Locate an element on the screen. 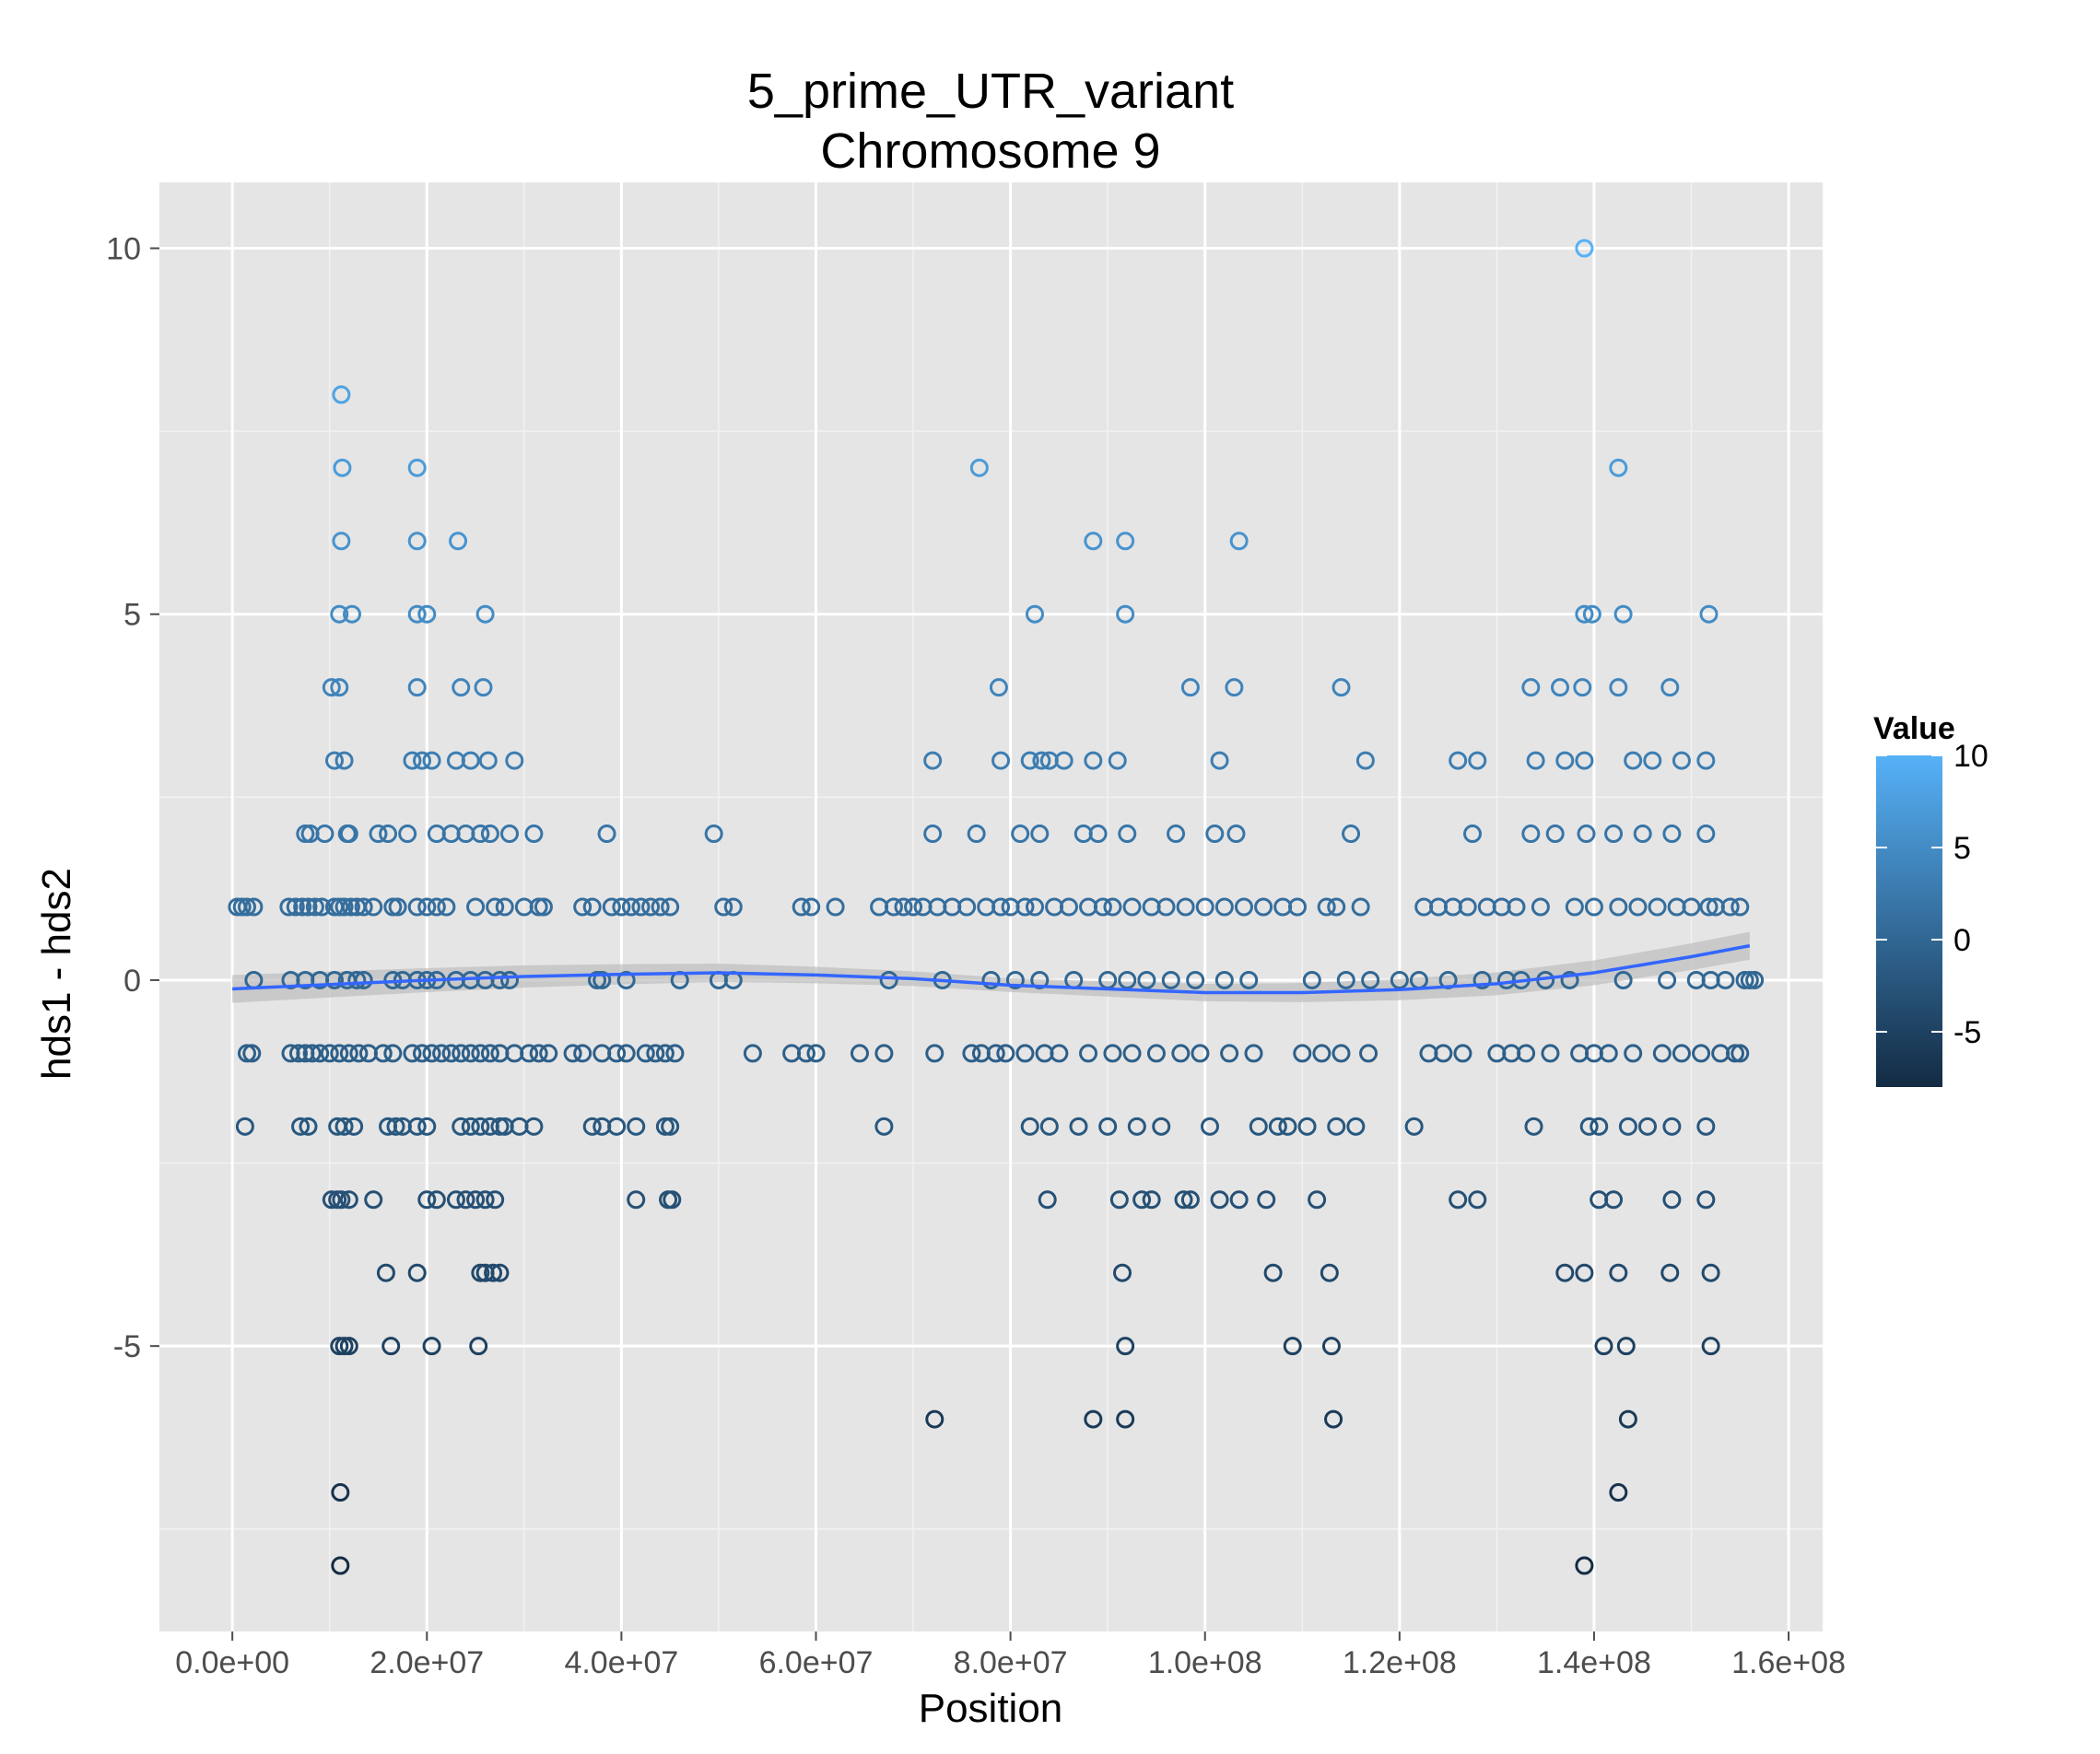 The height and width of the screenshot is (1754, 2100). x-tick-label: 2.0e+07 is located at coordinates (427, 1662).